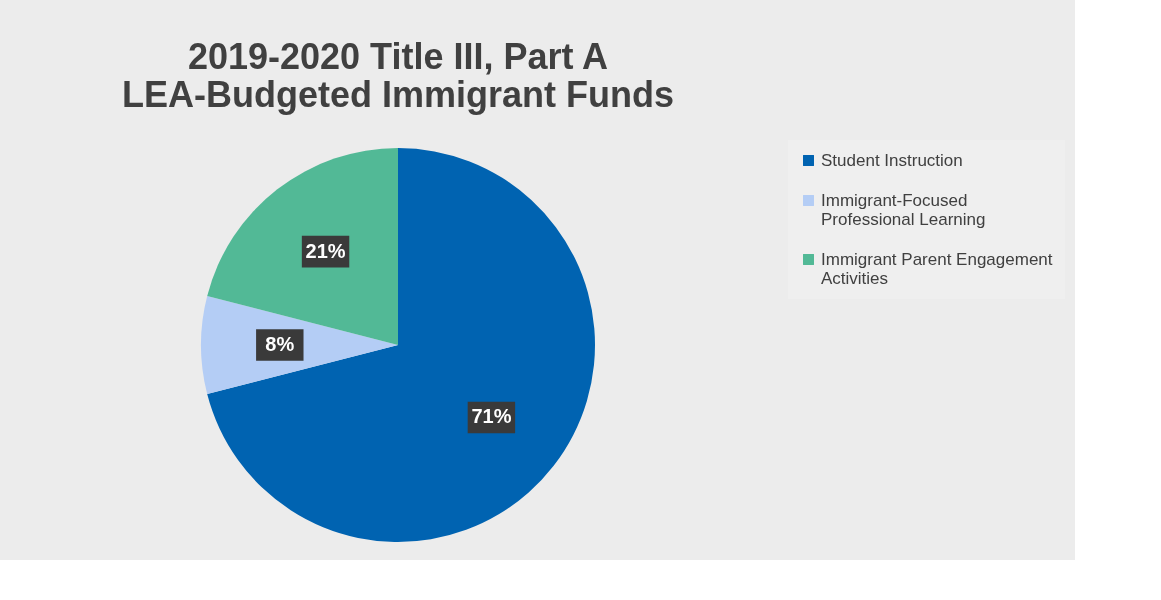 Image resolution: width=1161 pixels, height=600 pixels. Describe the element at coordinates (903, 209) in the screenshot. I see `legend-label: Immigrant-Focused Professional Learning` at that location.